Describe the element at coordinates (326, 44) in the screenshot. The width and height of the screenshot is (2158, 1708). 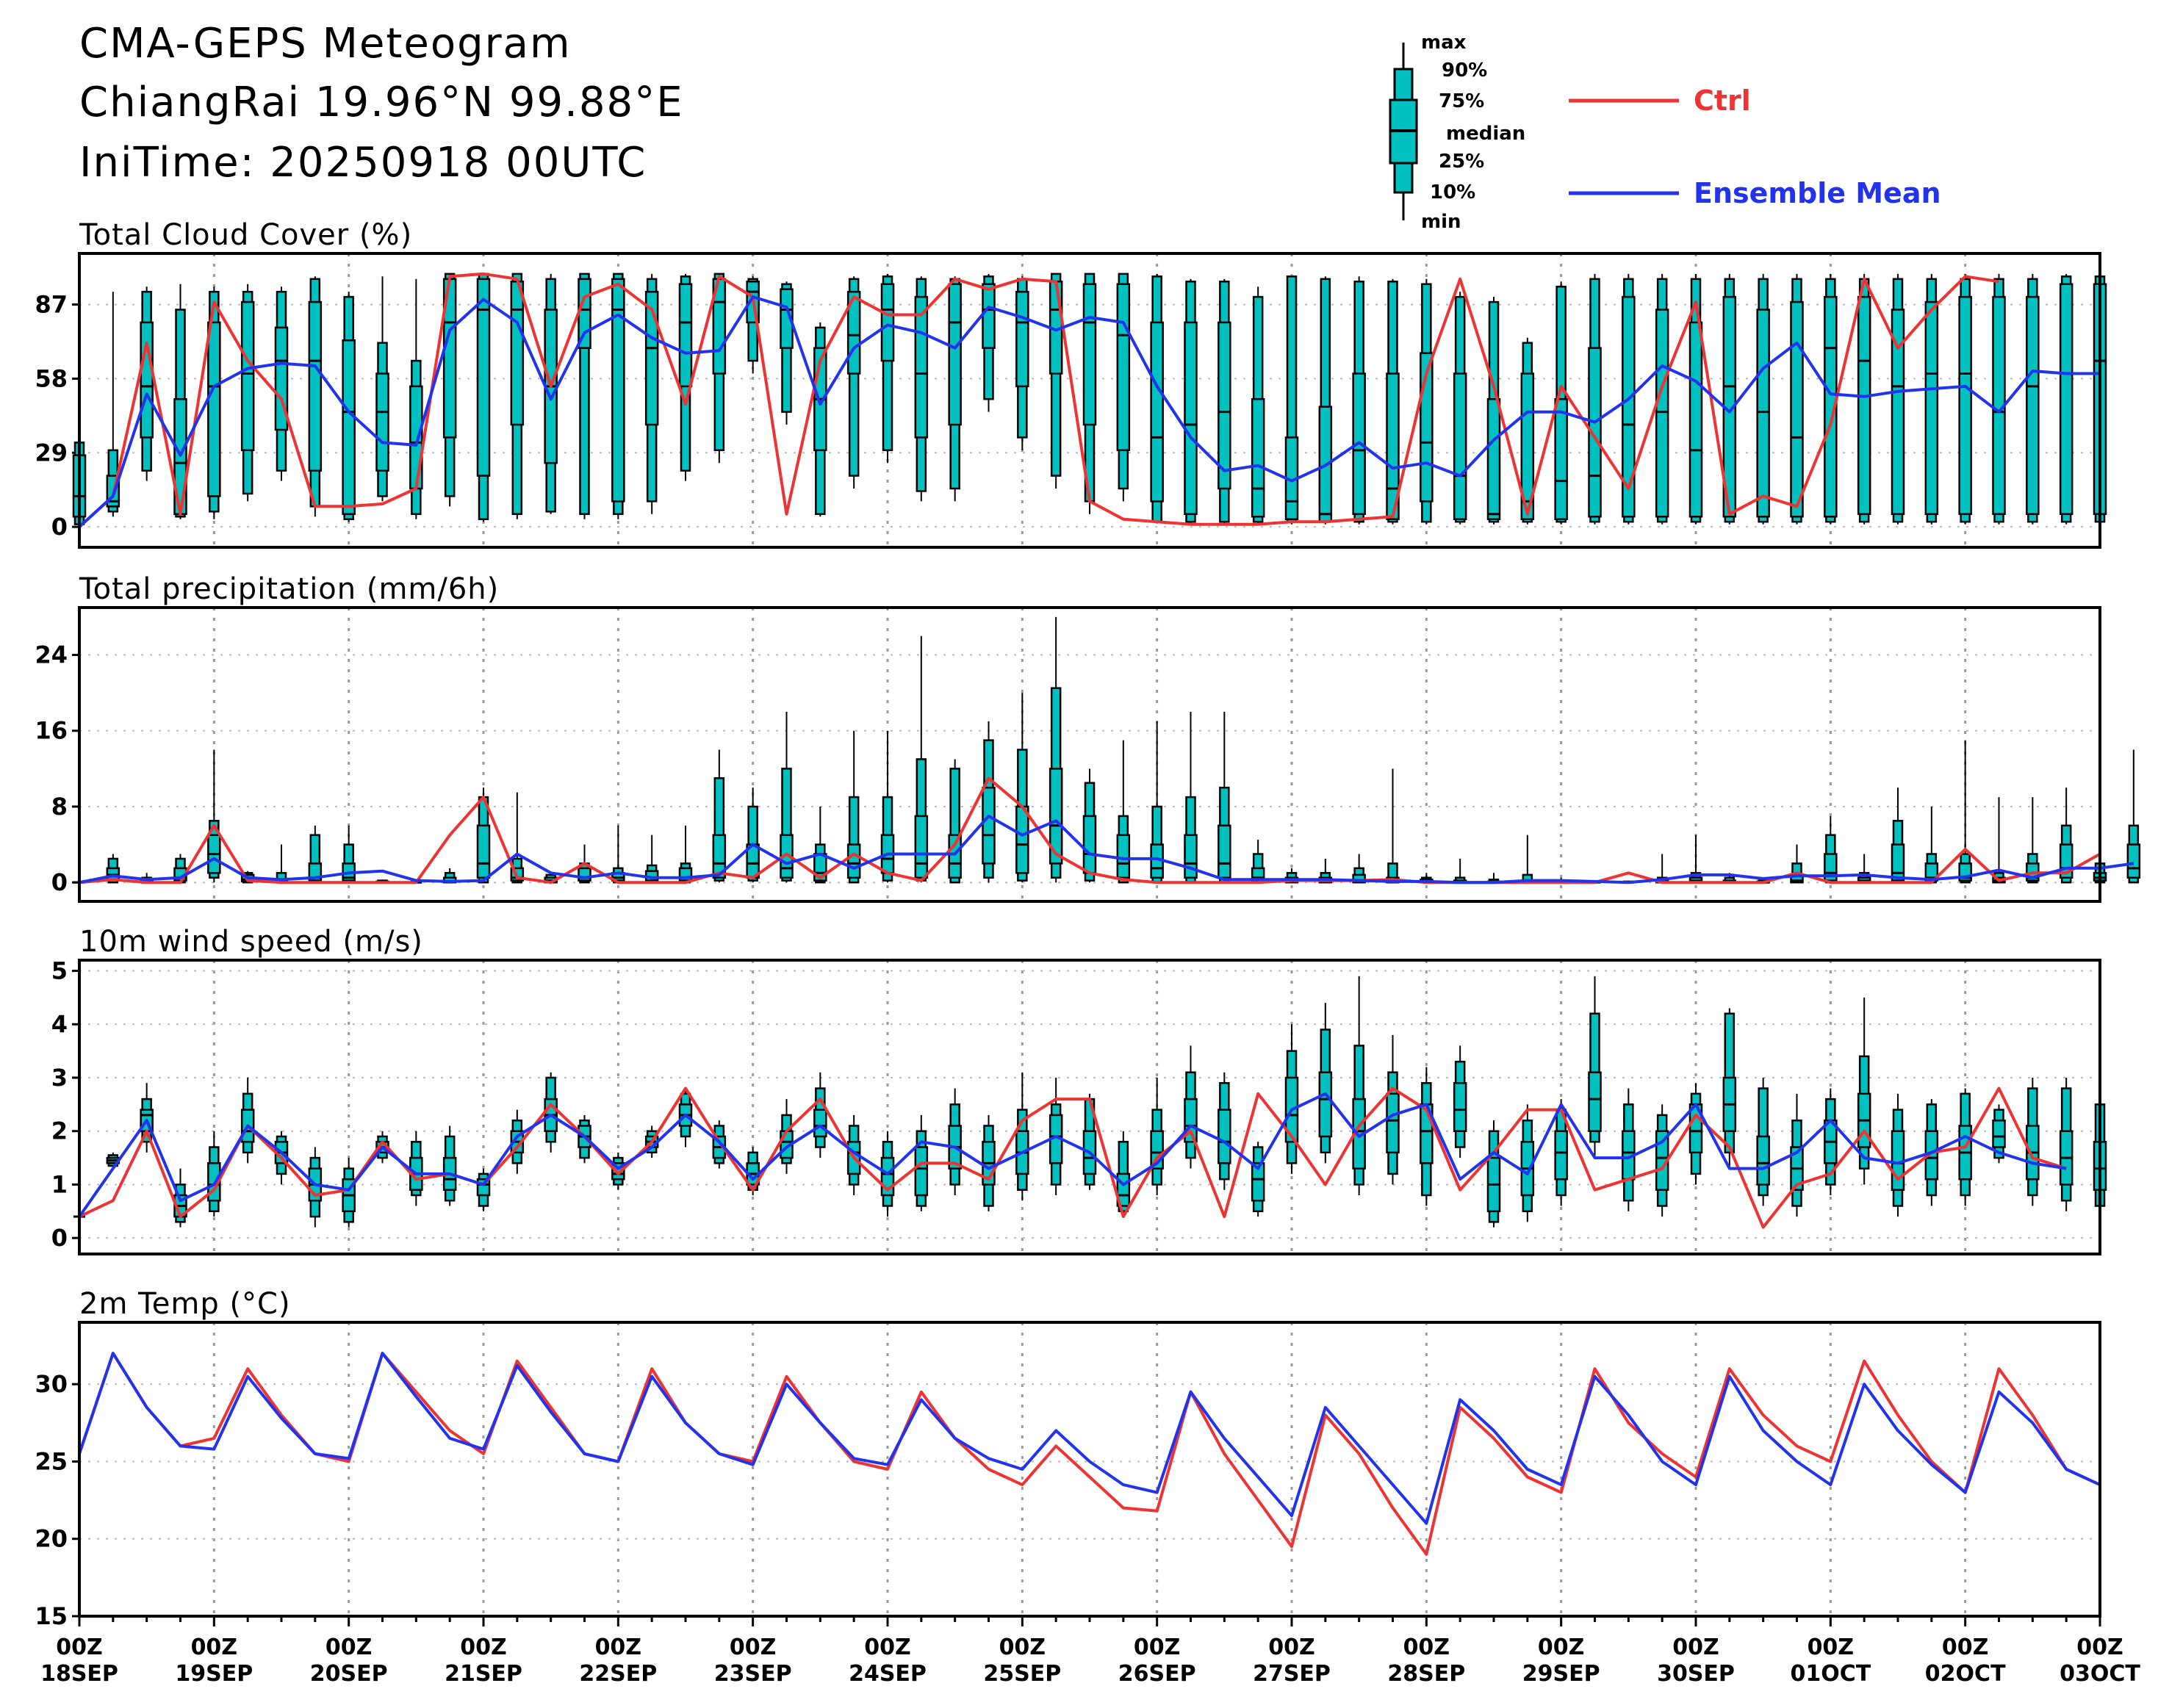
I see `chart-title: CMA-GEPS Meteogram` at that location.